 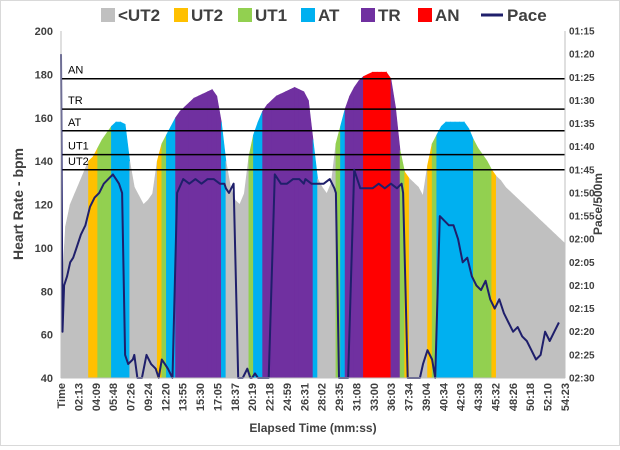 I want to click on legend-label: Pace, so click(x=527, y=15).